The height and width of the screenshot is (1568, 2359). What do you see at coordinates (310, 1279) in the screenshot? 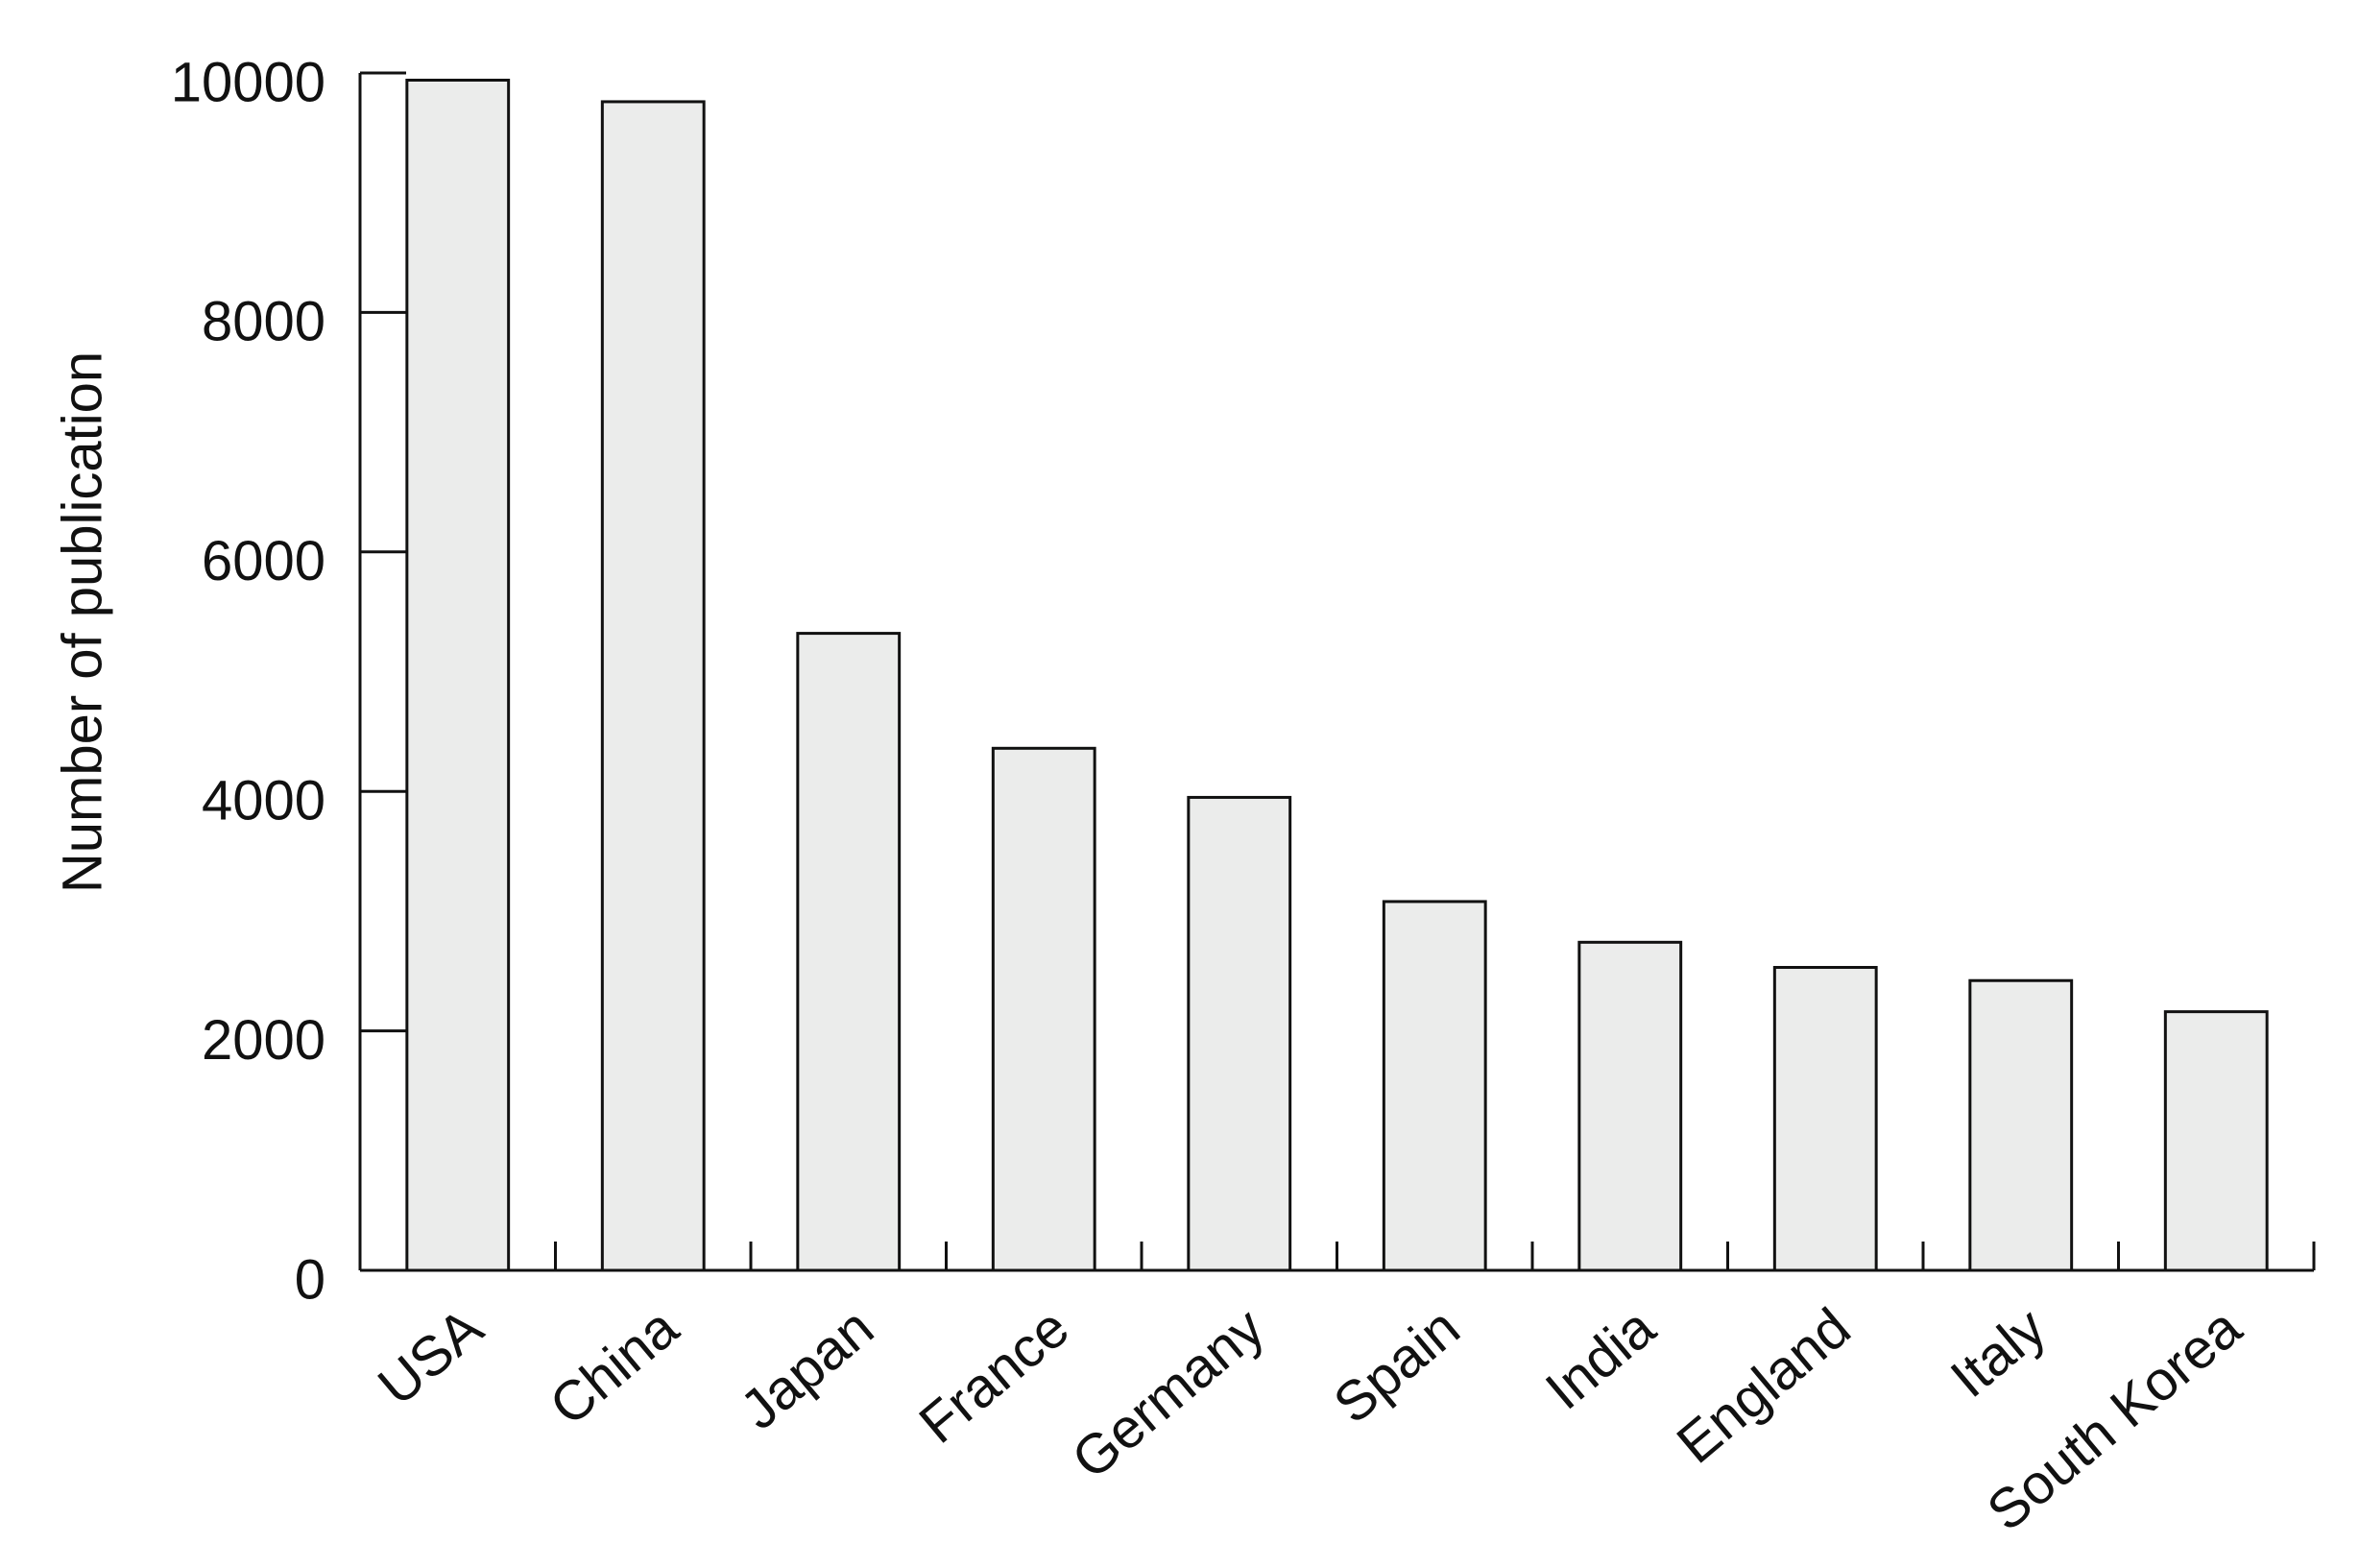
I see `y-tick-label: 0` at bounding box center [310, 1279].